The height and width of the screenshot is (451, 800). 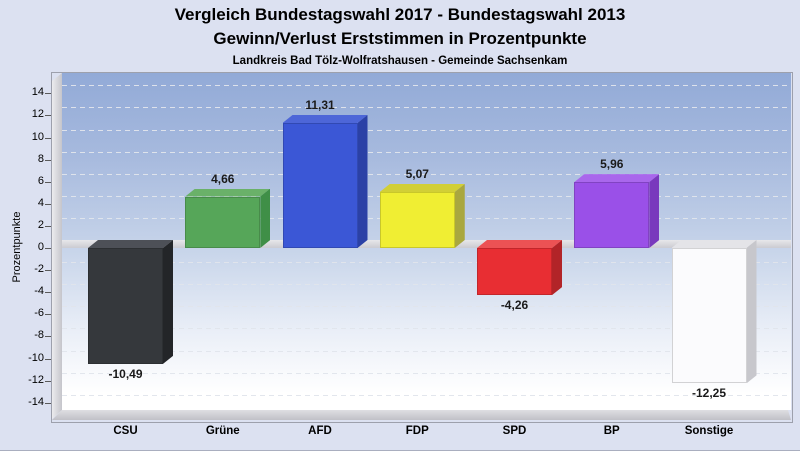 I want to click on gridline--10, so click(x=426, y=351).